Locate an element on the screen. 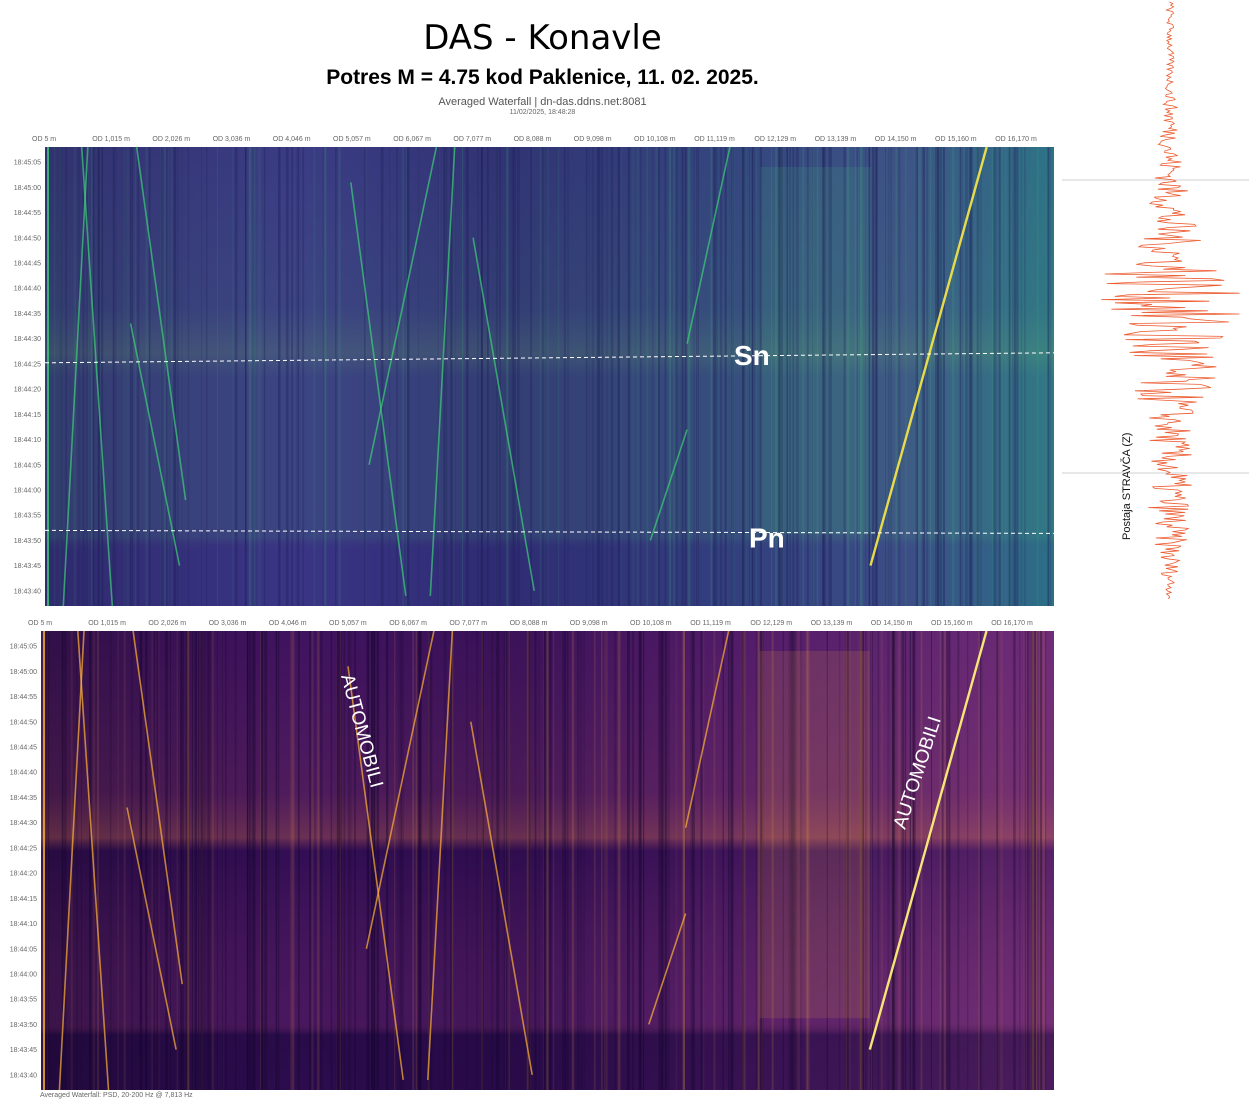 This screenshot has height=1102, width=1249. x-tick-label: OD 4,046 m is located at coordinates (292, 139).